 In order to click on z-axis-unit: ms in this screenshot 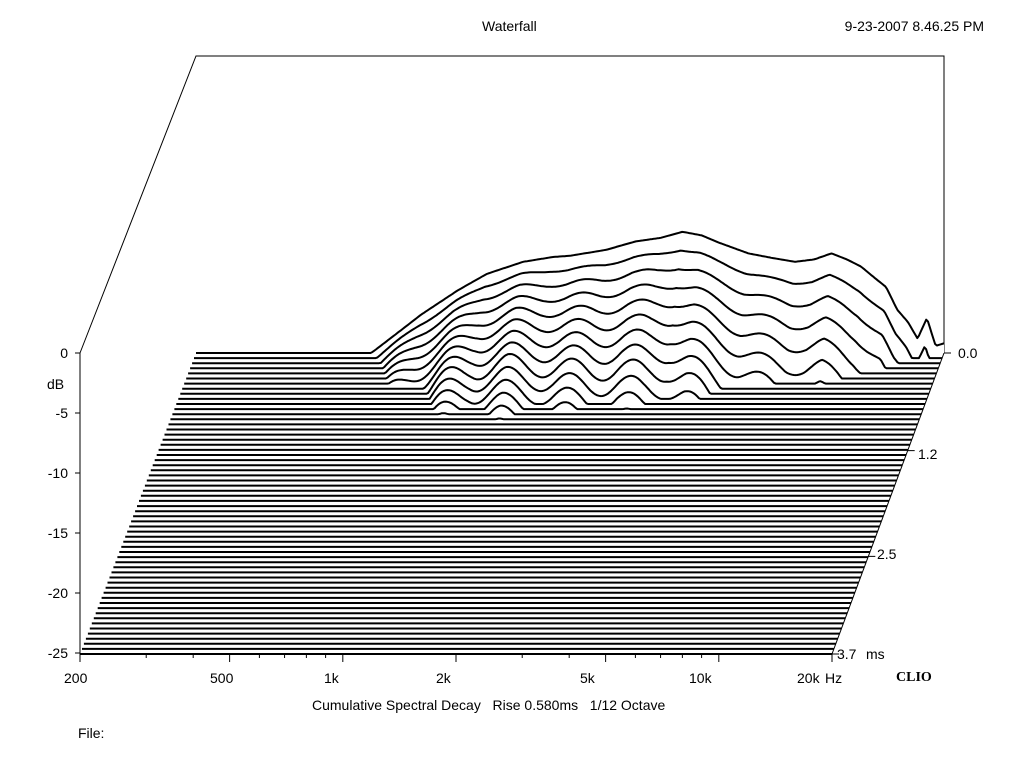, I will do `click(875, 654)`.